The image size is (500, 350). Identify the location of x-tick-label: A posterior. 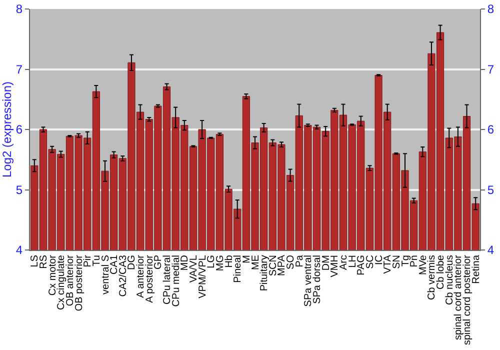
(150, 278).